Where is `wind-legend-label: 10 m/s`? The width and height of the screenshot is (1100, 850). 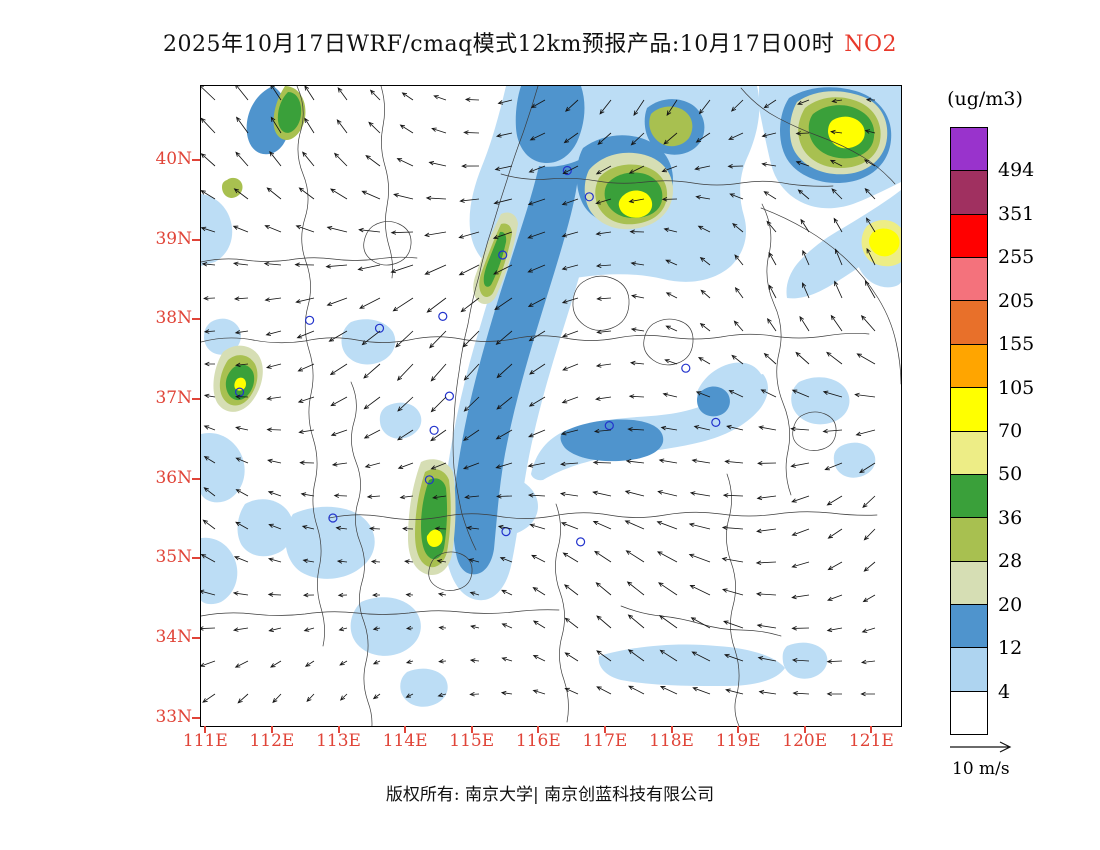
wind-legend-label: 10 m/s is located at coordinates (981, 769).